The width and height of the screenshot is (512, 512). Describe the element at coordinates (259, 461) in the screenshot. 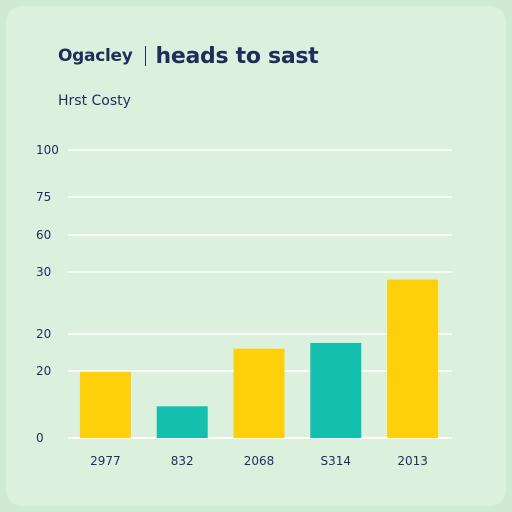

I see `x-tick-label: 2068` at that location.